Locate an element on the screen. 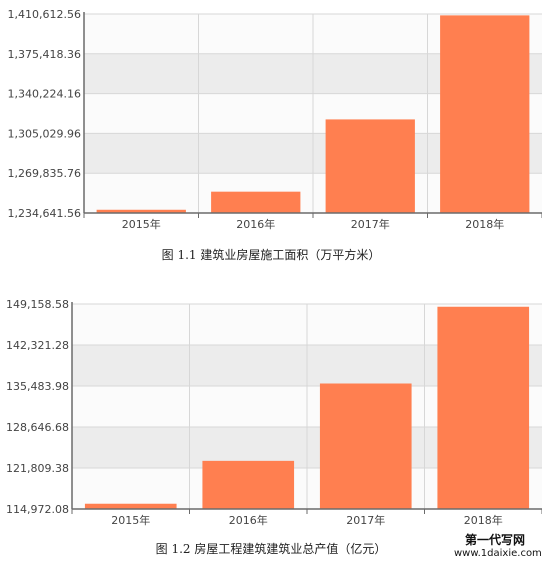 The image size is (542, 565). y-tick-label: 114,972.08 is located at coordinates (37, 509).